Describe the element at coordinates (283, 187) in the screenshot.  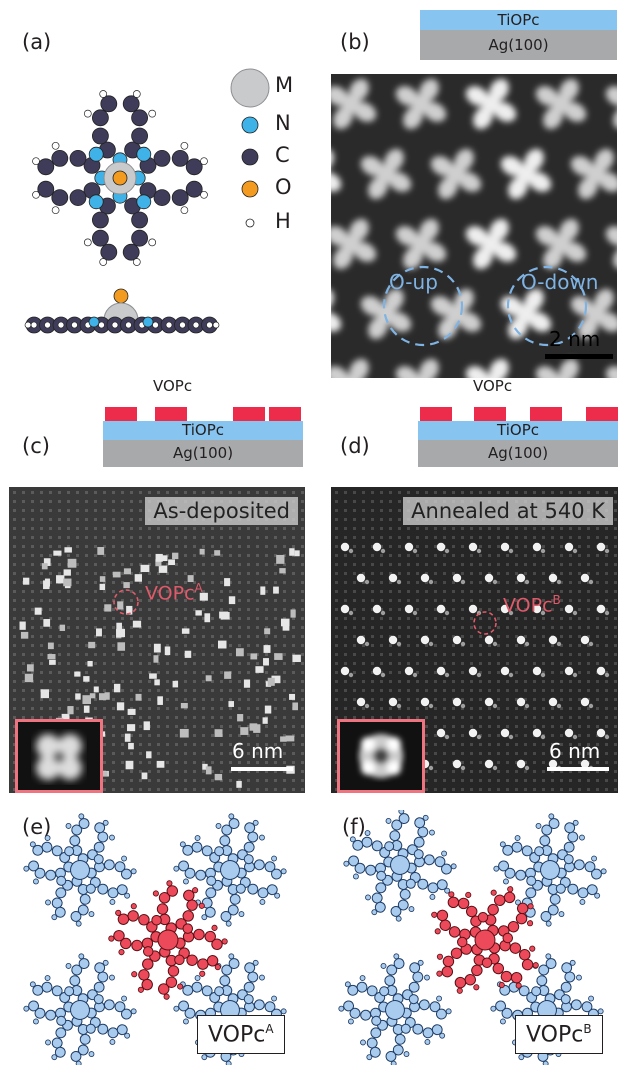
I see `legend-label-oxygen: O` at that location.